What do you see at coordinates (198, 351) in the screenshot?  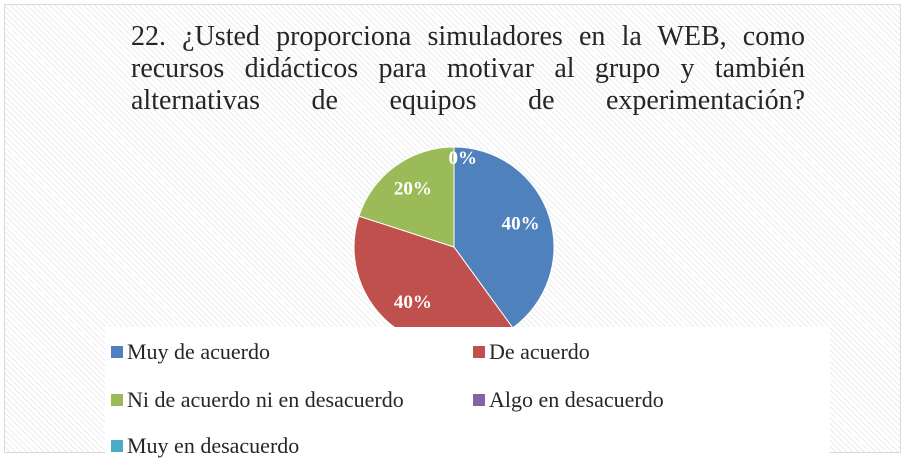 I see `legend-label: Muy de acuerdo` at bounding box center [198, 351].